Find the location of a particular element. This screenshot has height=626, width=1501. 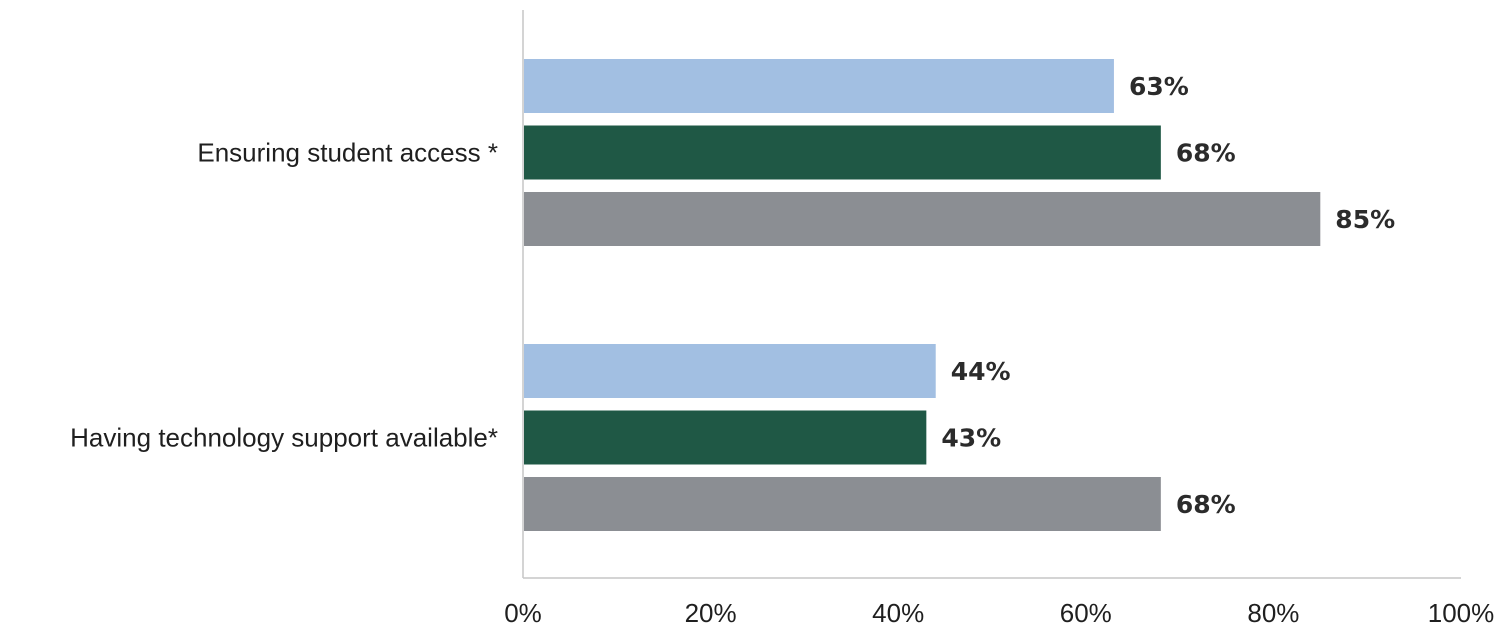

bar-value-label: 63% is located at coordinates (1159, 86).